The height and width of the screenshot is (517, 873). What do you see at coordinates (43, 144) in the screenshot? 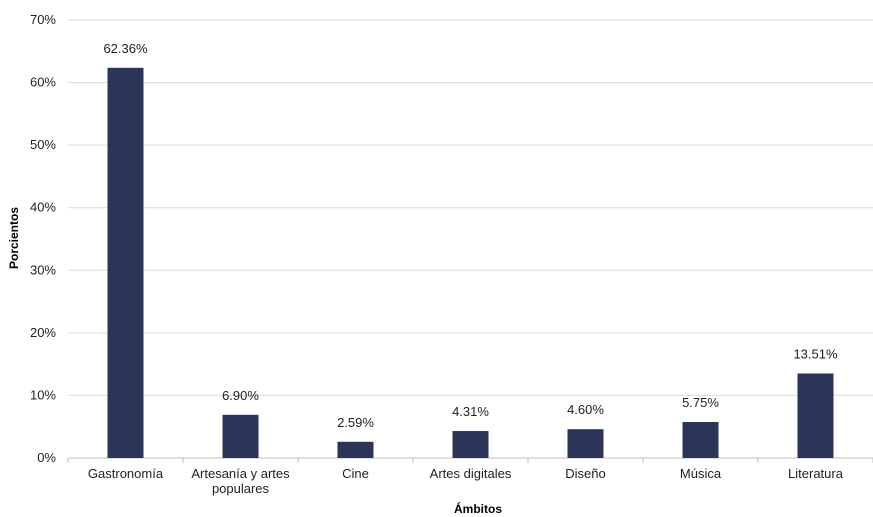
I see `y-tick-label: 50%` at bounding box center [43, 144].